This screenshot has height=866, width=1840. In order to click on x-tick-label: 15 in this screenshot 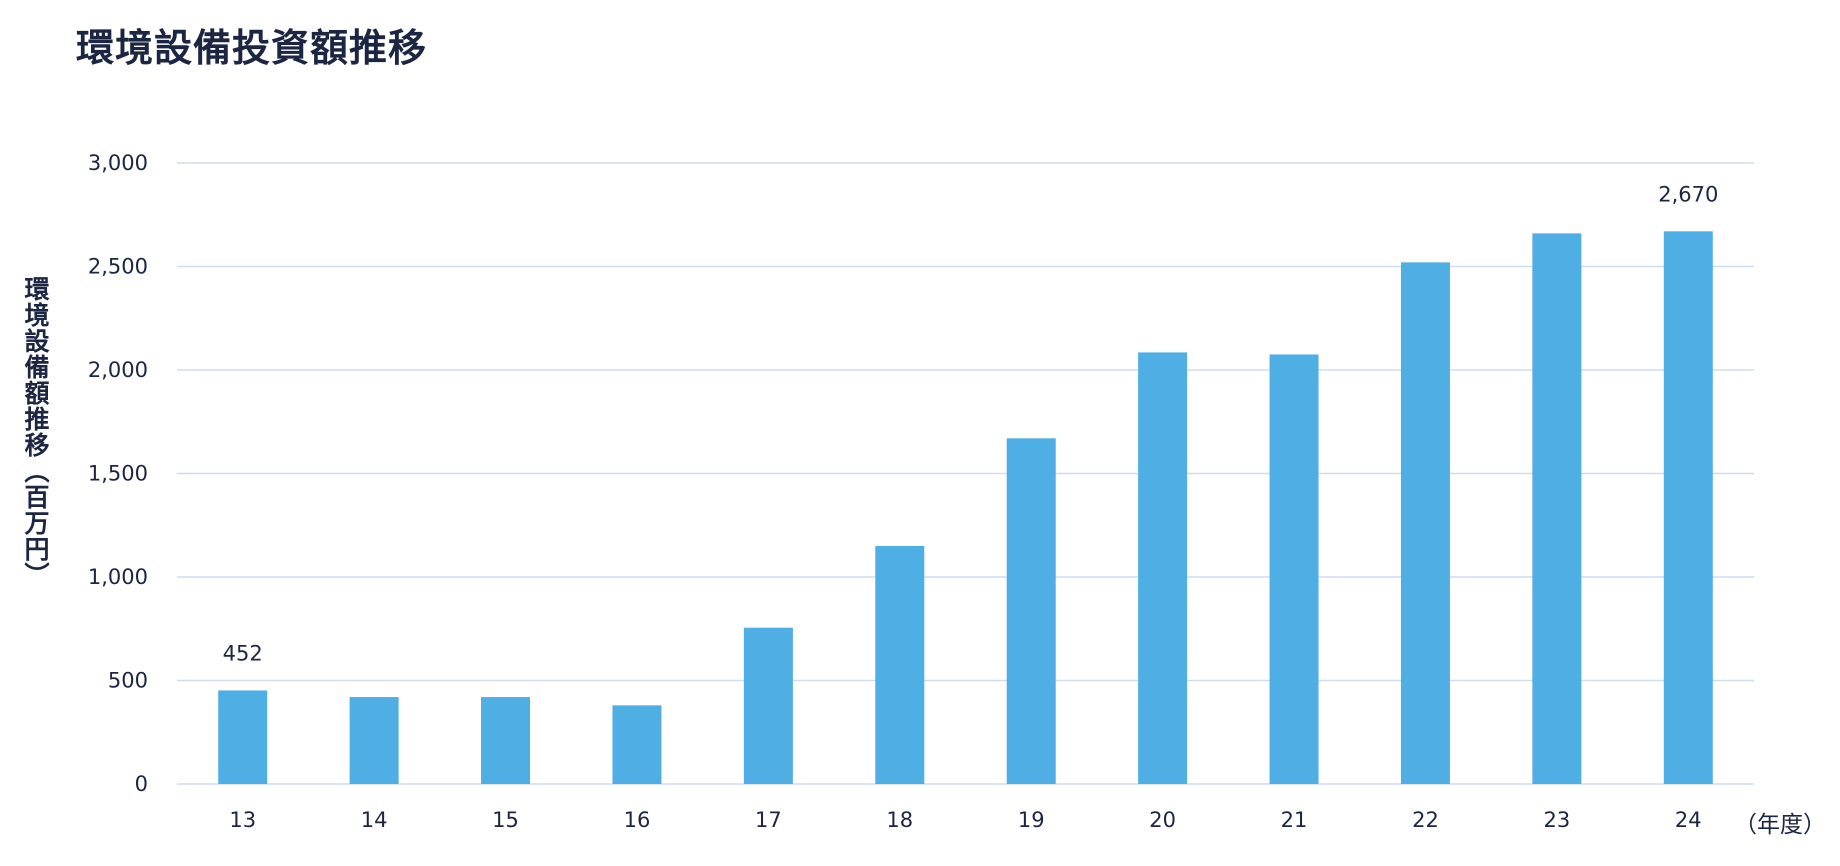, I will do `click(505, 820)`.